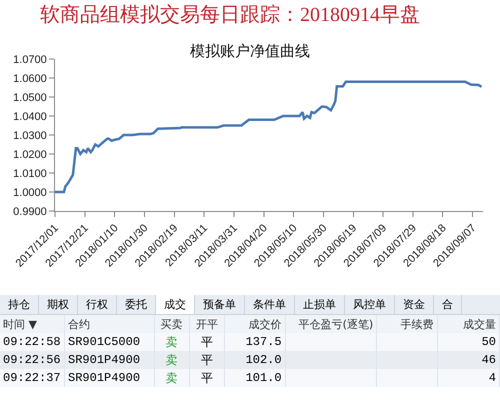  Describe the element at coordinates (30, 192) in the screenshot. I see `y-tick-label: 1.0000` at that location.